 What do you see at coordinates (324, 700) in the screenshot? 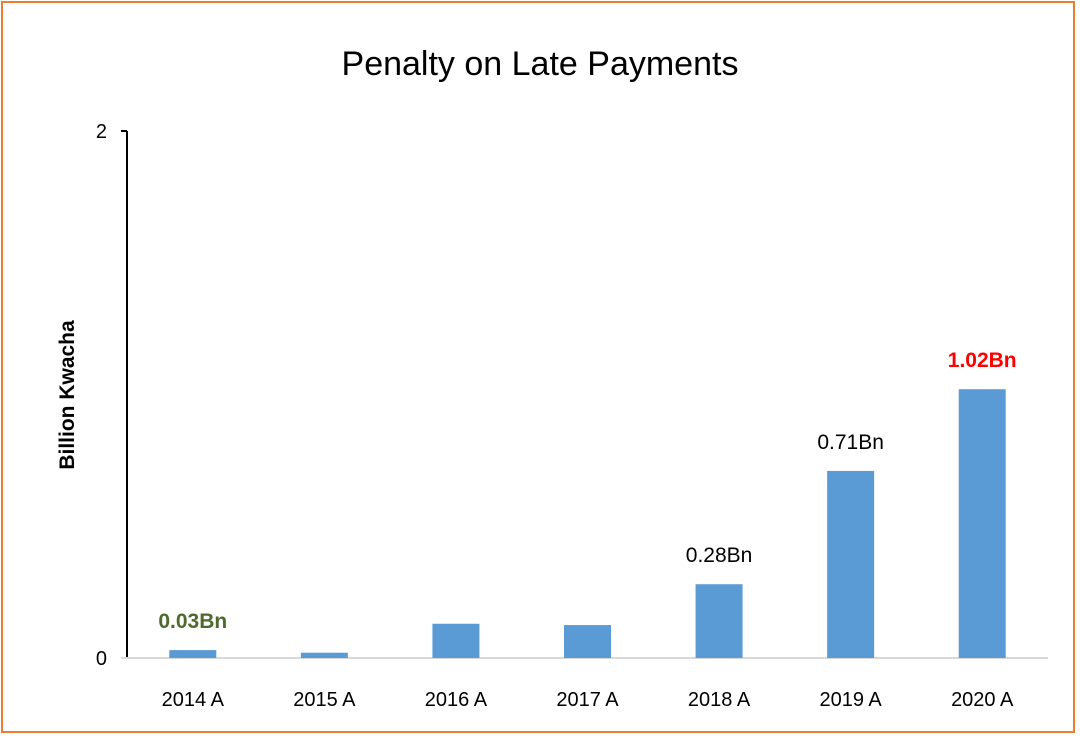
I see `x-category-label: 2015 A` at bounding box center [324, 700].